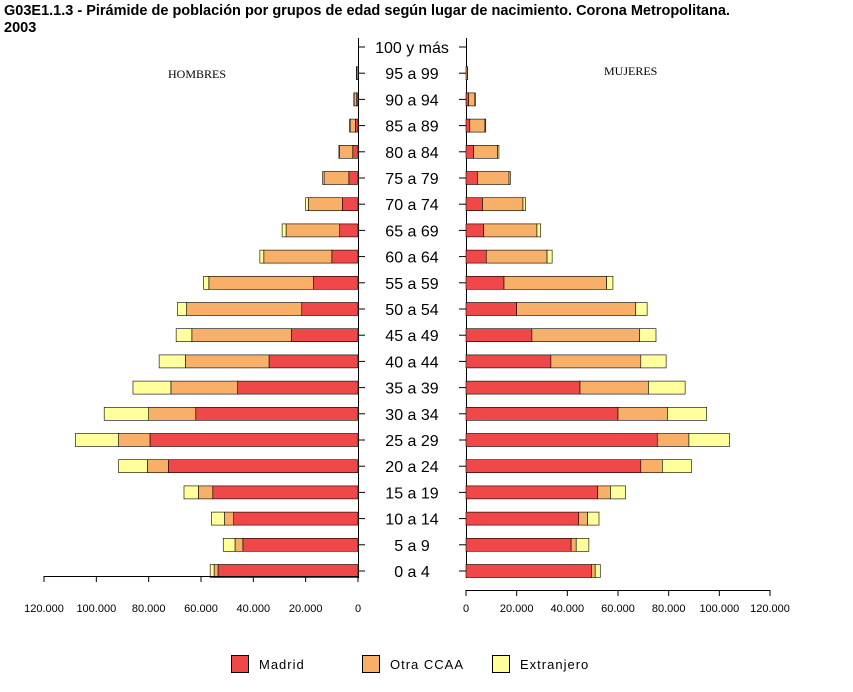 The height and width of the screenshot is (692, 853). Describe the element at coordinates (411, 258) in the screenshot. I see `category-label: 60 a 64` at that location.